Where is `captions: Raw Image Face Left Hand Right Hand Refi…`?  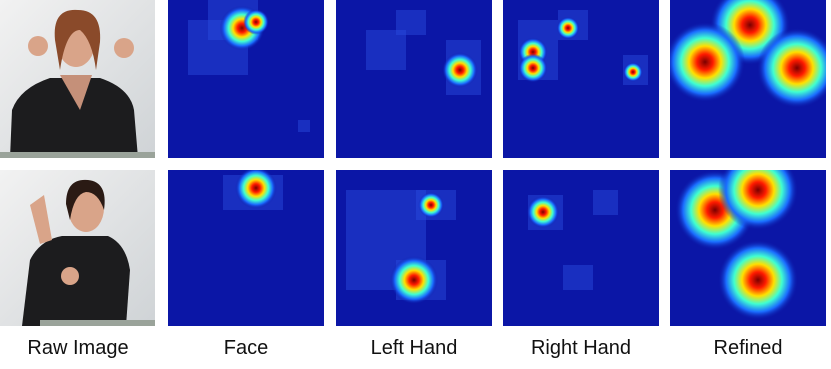
captions: Raw Image Face Left Hand Right Hand Refi… is located at coordinates (404, 348).